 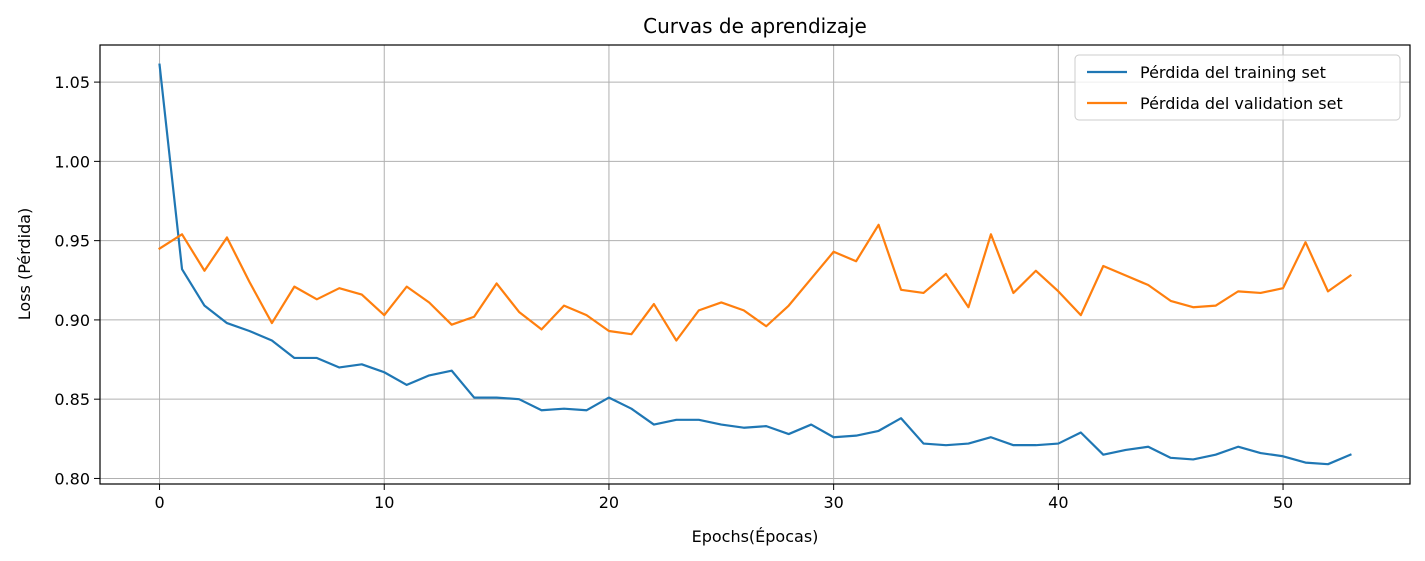 I want to click on legend-box, so click(x=1237, y=87).